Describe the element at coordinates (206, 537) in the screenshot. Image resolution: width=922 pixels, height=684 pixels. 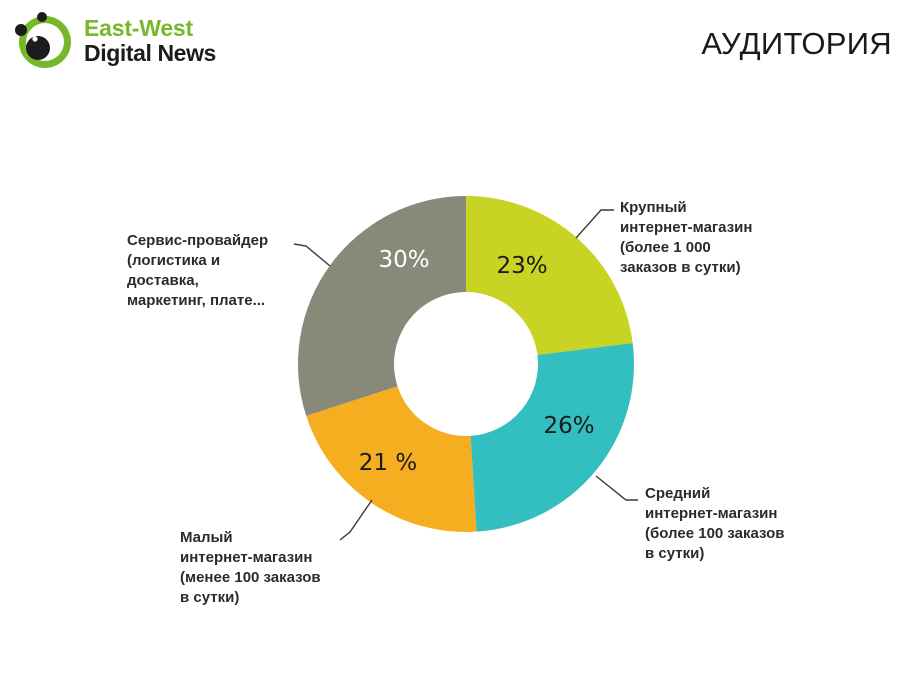
I see `category-label-line: Малый` at that location.